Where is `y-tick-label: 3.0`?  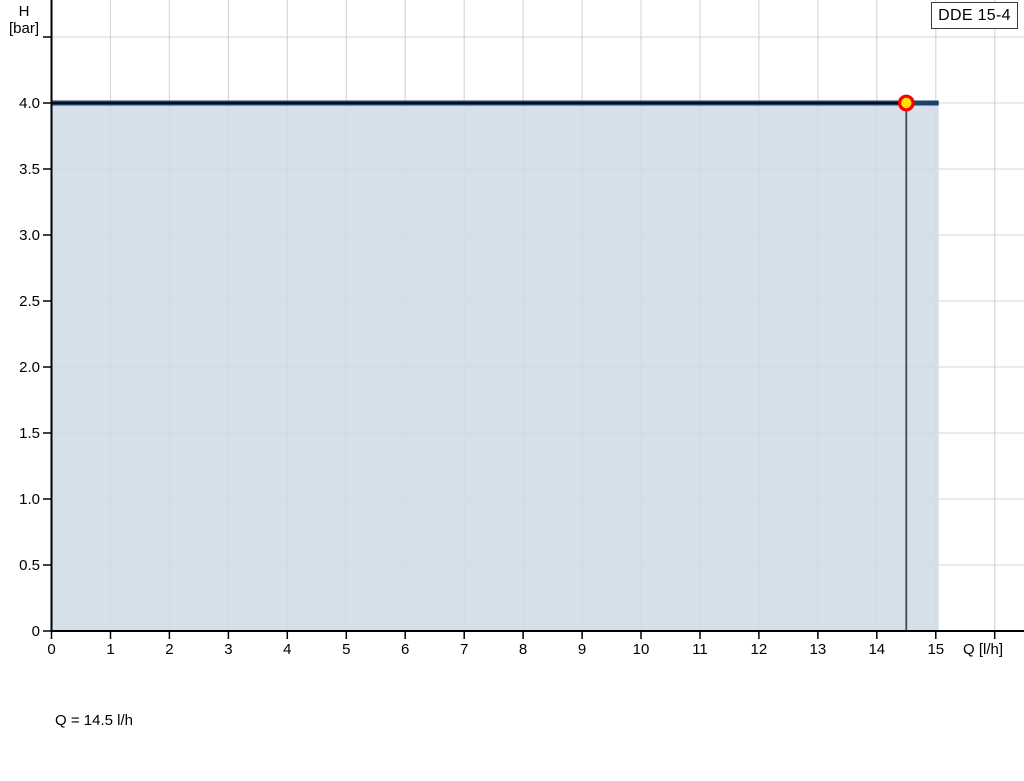 y-tick-label: 3.0 is located at coordinates (29, 235).